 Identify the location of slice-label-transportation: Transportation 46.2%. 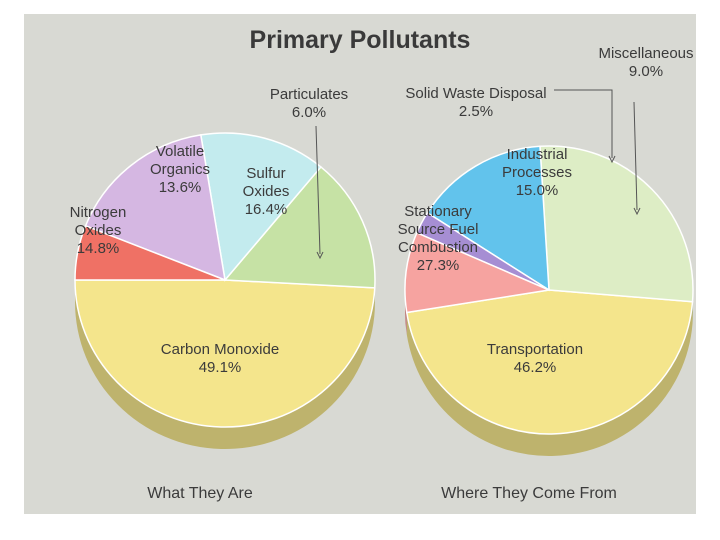
(535, 358).